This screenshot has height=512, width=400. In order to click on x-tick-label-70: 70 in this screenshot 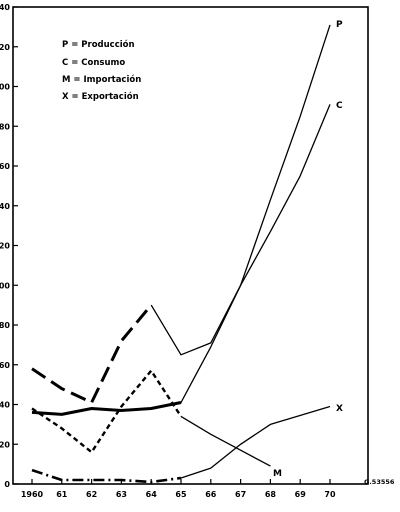, I will do `click(330, 494)`.